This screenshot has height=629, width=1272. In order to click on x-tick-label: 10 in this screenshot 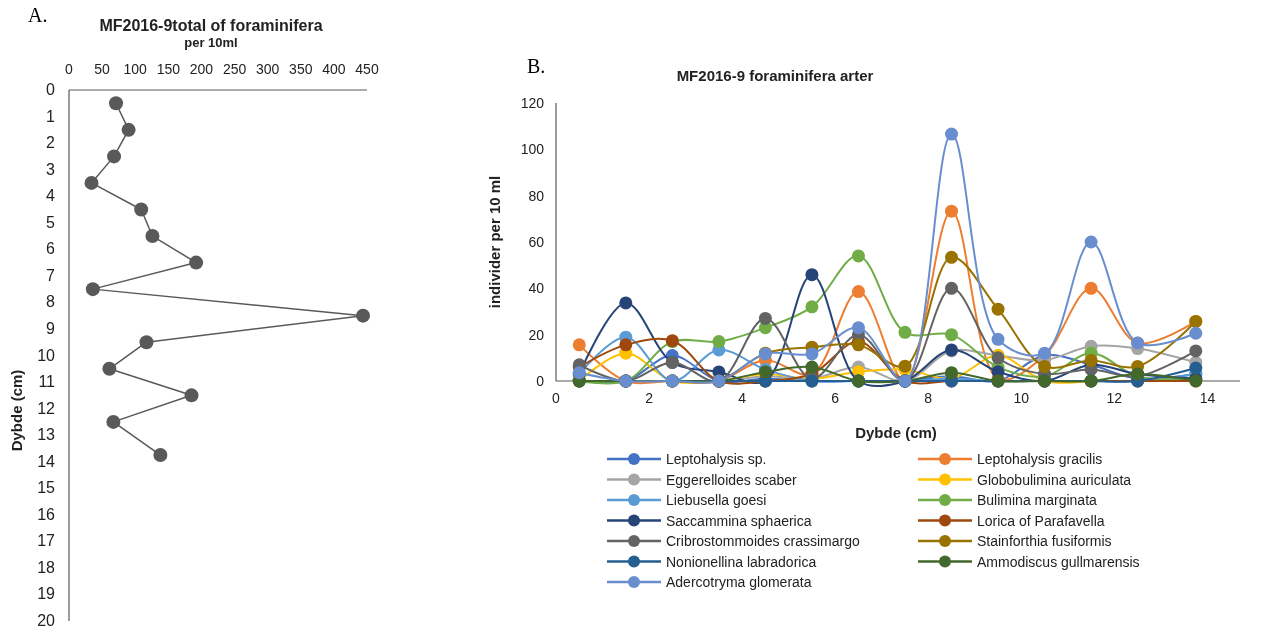, I will do `click(1021, 398)`.